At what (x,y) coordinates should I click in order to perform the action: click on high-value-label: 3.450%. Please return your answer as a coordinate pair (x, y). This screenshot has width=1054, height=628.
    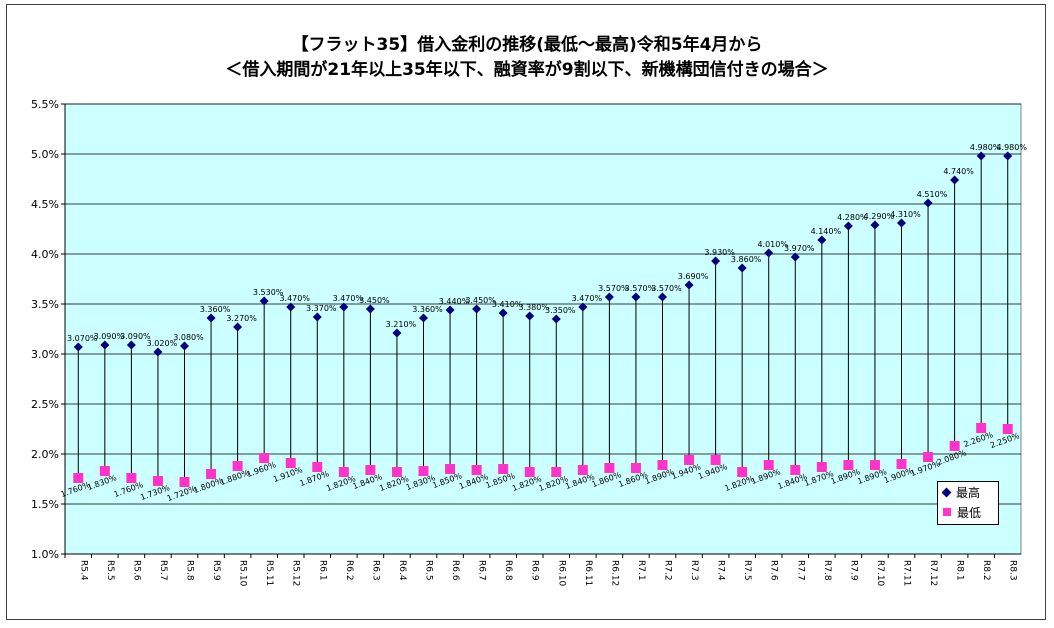
    Looking at the image, I should click on (374, 300).